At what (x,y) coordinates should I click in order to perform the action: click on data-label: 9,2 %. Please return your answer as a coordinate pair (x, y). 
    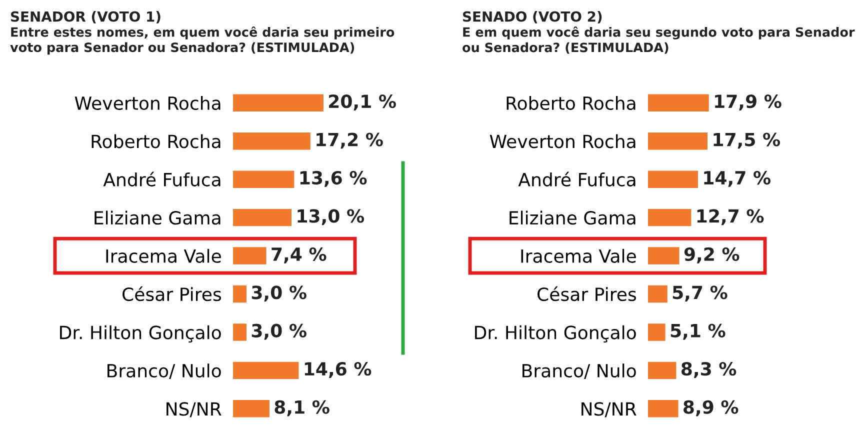
    Looking at the image, I should click on (712, 255).